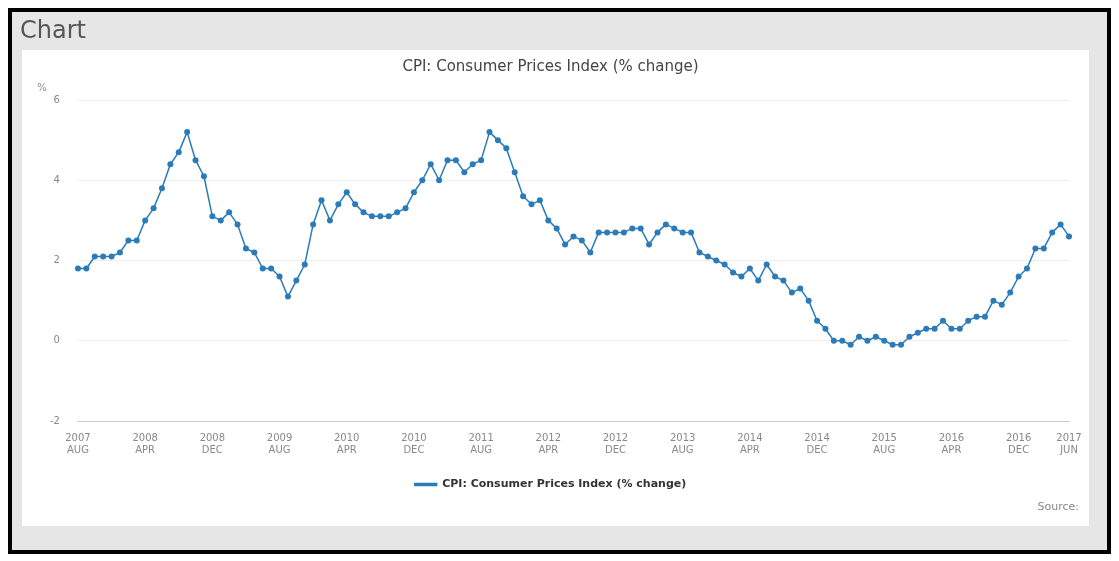 The width and height of the screenshot is (1119, 561). I want to click on x-tick-label: 2015 AUG, so click(884, 443).